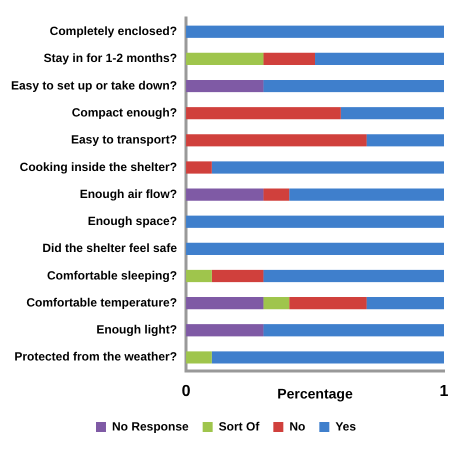 The width and height of the screenshot is (462, 451). Describe the element at coordinates (345, 426) in the screenshot. I see `legend-label: Yes` at that location.